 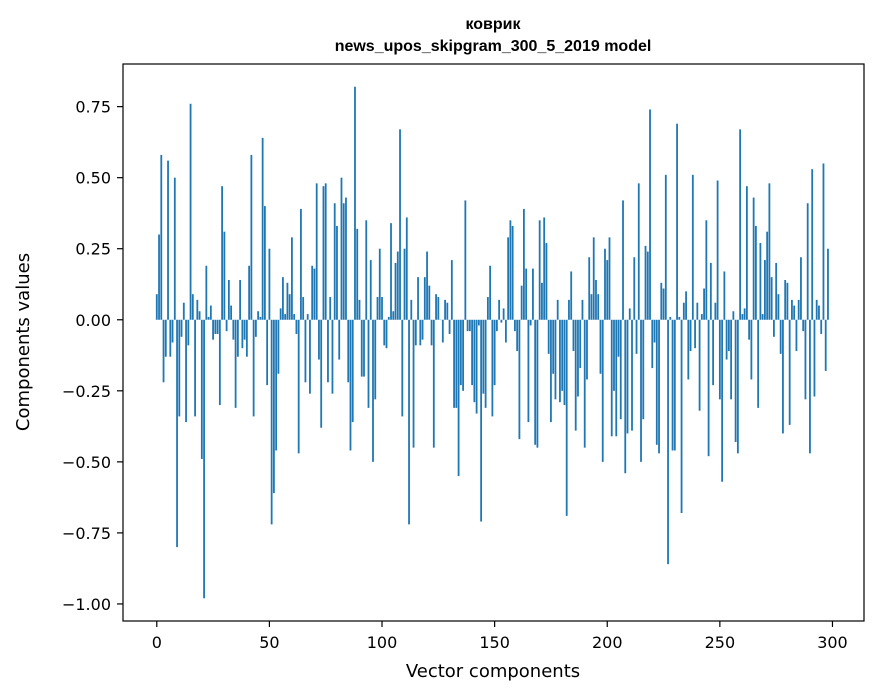 What do you see at coordinates (607, 642) in the screenshot?
I see `x-tick-label: 200` at bounding box center [607, 642].